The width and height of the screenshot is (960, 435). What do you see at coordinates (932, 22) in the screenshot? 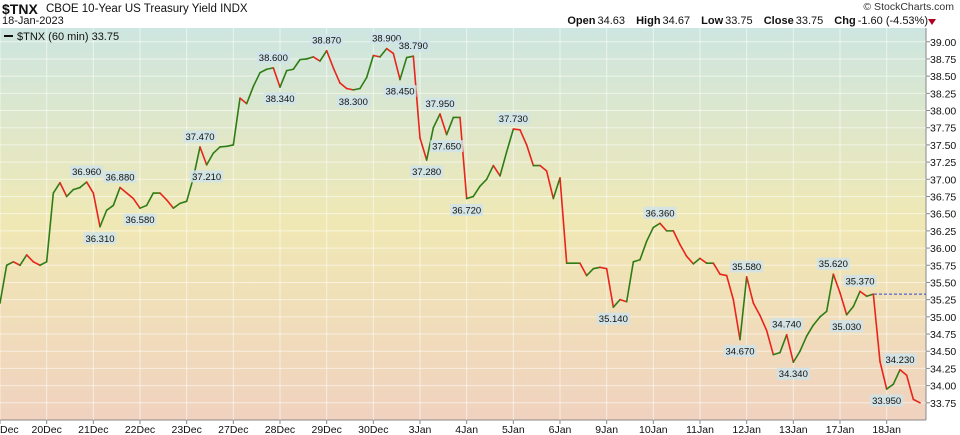
I see `down-arrow-icon` at bounding box center [932, 22].